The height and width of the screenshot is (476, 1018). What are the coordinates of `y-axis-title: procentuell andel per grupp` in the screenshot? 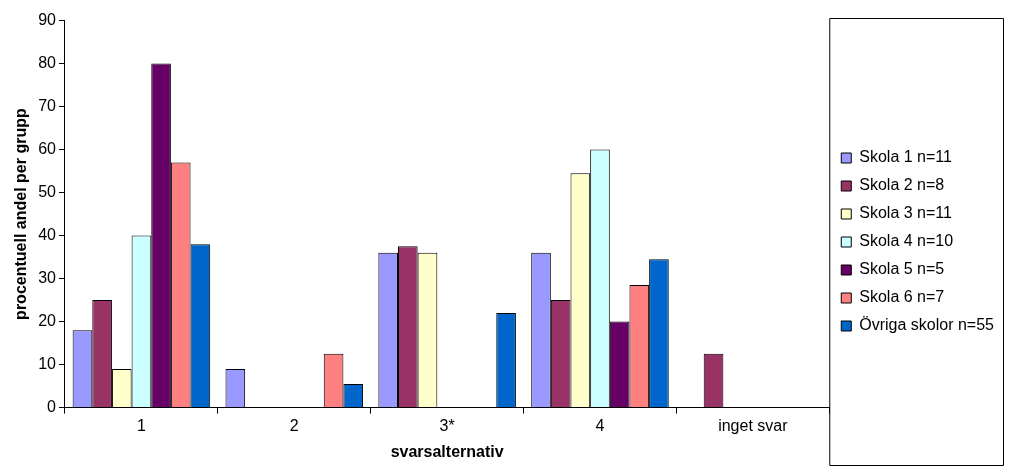 It's located at (21, 214).